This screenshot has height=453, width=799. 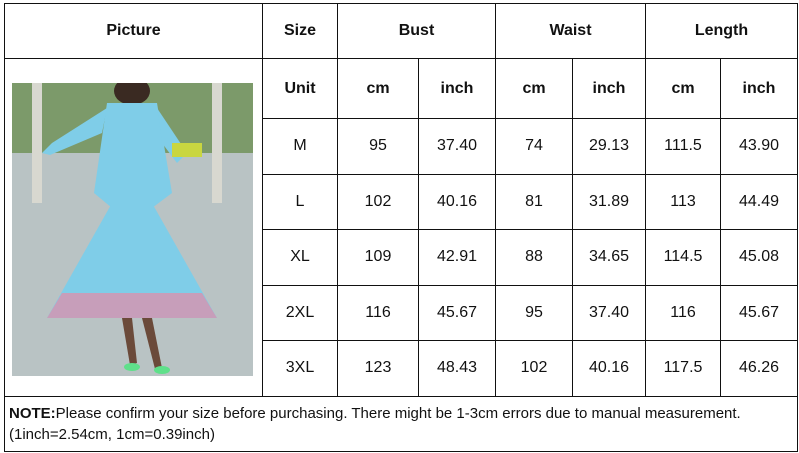 What do you see at coordinates (759, 88) in the screenshot?
I see `unit-length-inch: inch` at bounding box center [759, 88].